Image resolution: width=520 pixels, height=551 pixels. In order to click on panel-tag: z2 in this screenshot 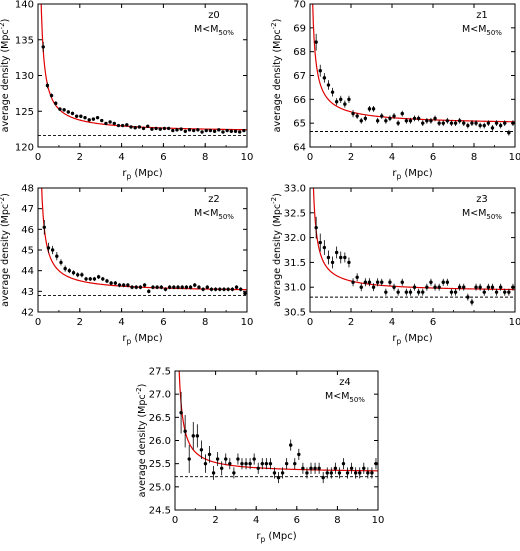, I will do `click(214, 199)`.